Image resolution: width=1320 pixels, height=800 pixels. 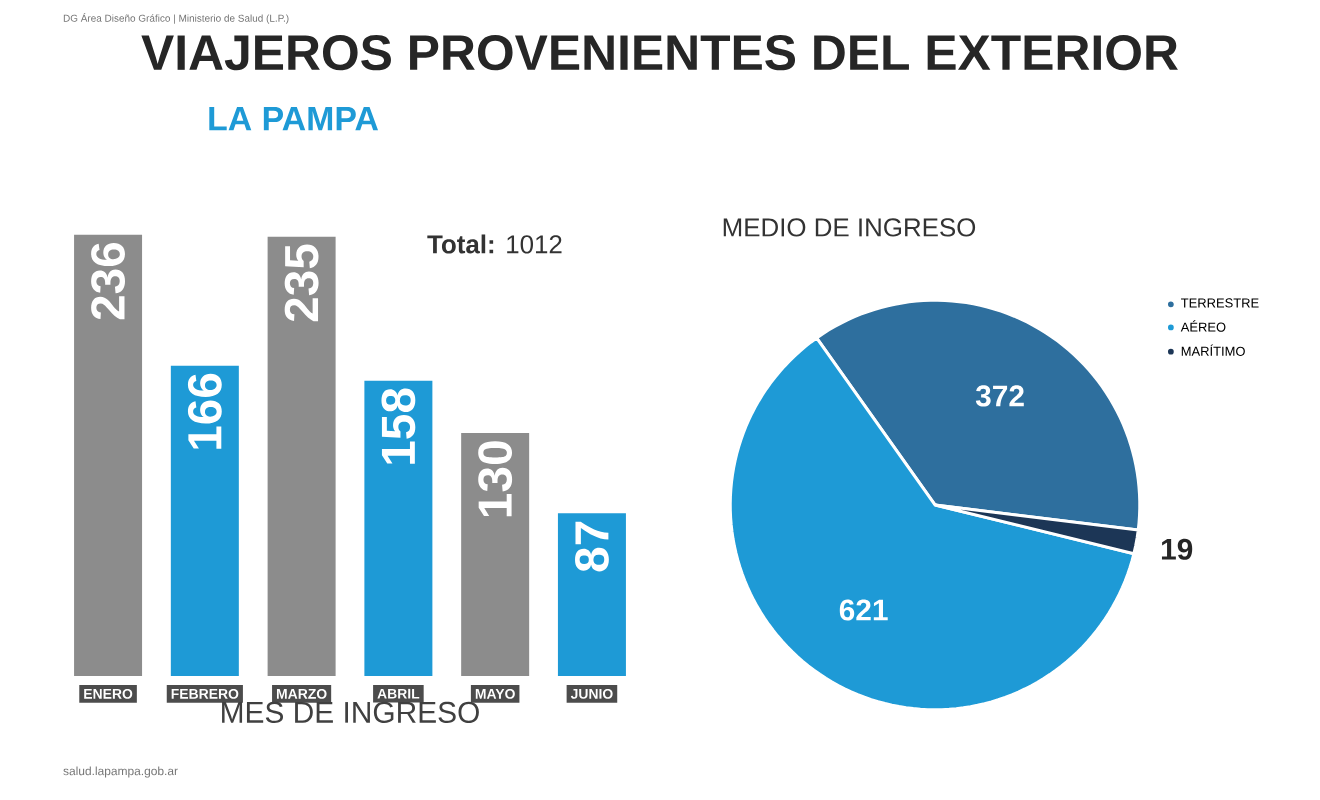 I want to click on data-label: 235, so click(x=301, y=283).